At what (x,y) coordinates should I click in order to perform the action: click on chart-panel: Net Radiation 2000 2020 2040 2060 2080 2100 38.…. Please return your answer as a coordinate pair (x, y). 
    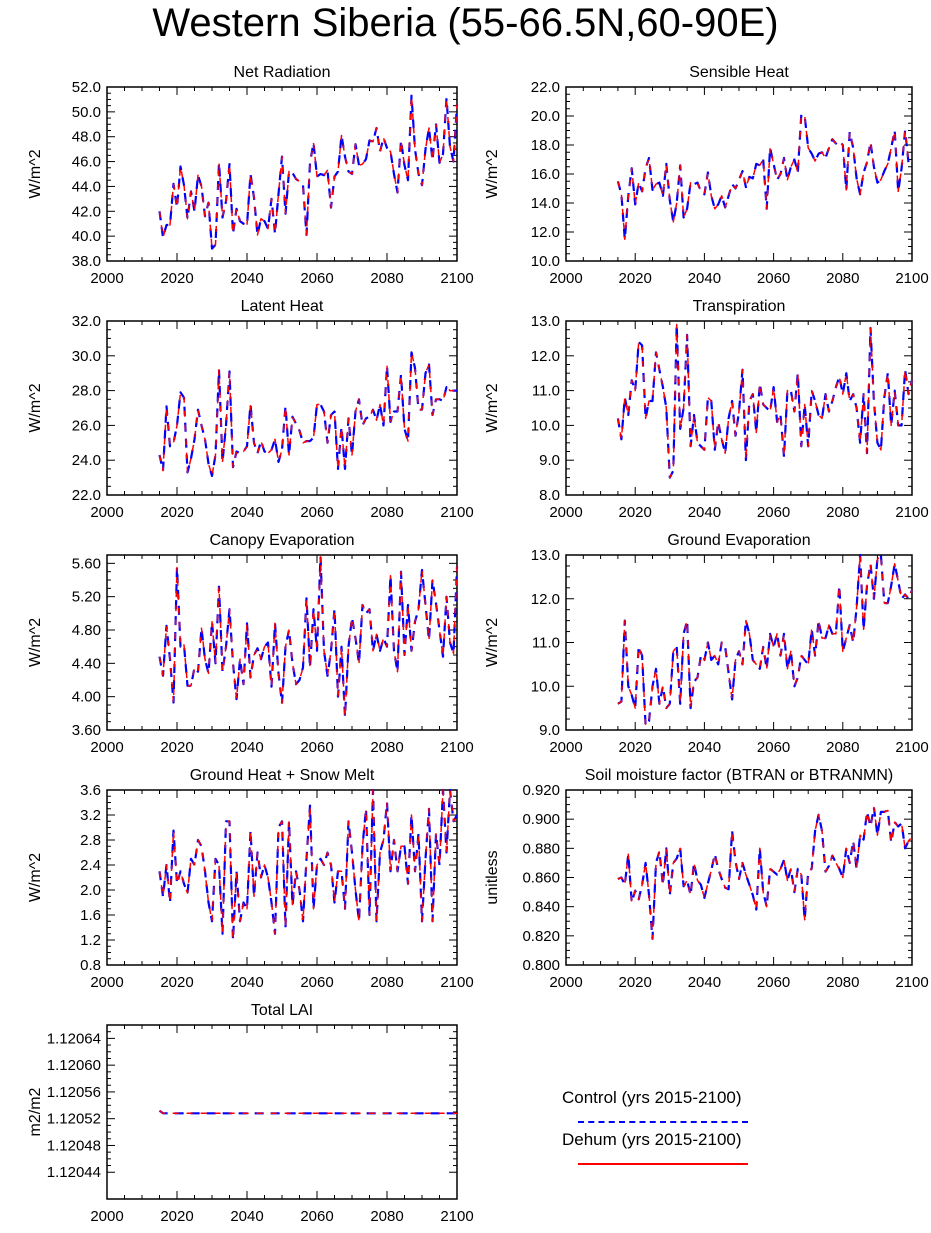
    Looking at the image, I should click on (250, 175).